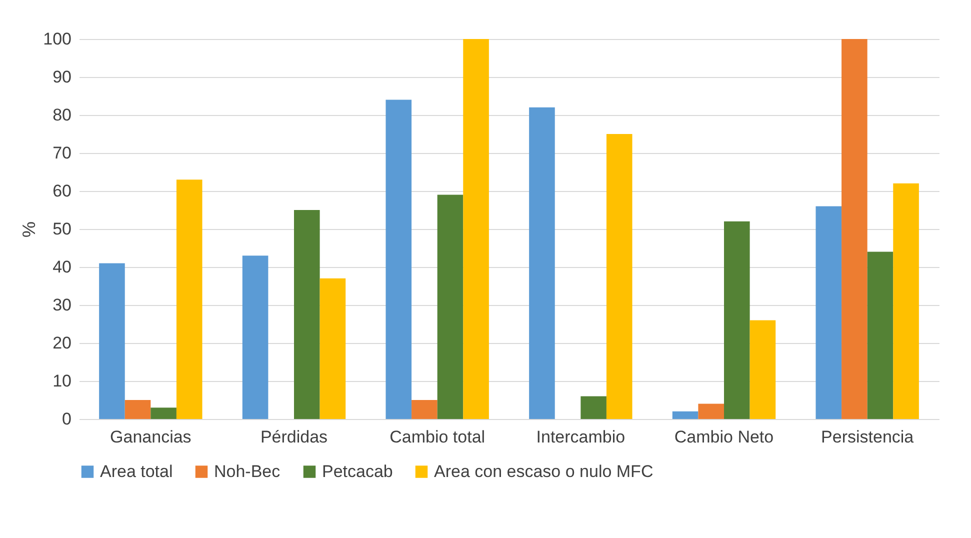 Image resolution: width=971 pixels, height=538 pixels. What do you see at coordinates (62, 381) in the screenshot?
I see `y-tick-label: 10` at bounding box center [62, 381].